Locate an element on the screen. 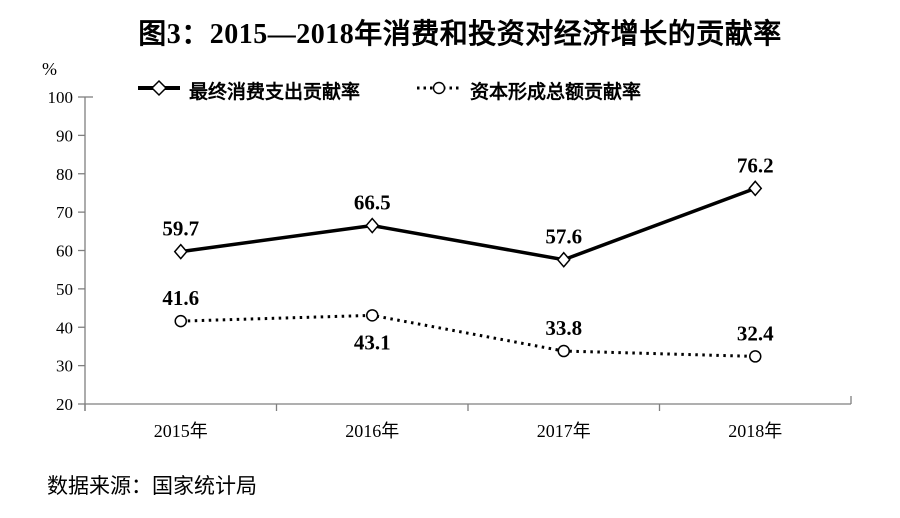 The height and width of the screenshot is (518, 900). legend-label-capital: 资本形成总额贡献率 is located at coordinates (556, 92).